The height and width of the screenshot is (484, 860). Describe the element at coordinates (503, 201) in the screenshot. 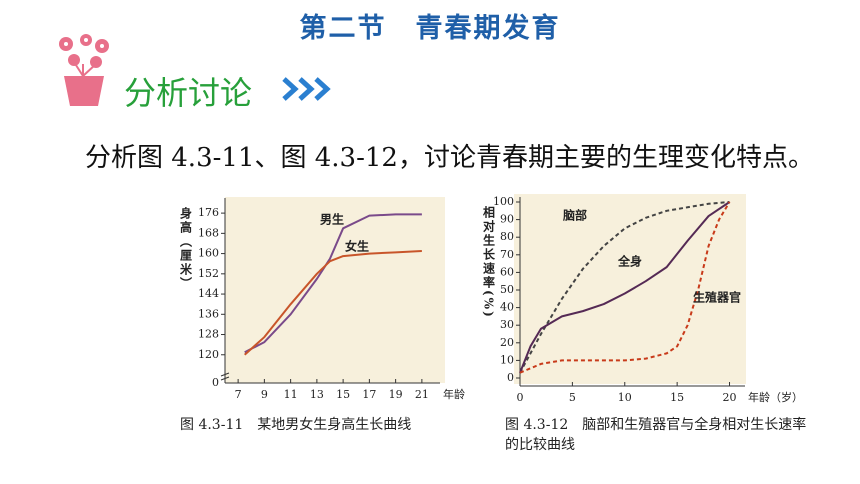

I see `y-tick-label: 100` at that location.